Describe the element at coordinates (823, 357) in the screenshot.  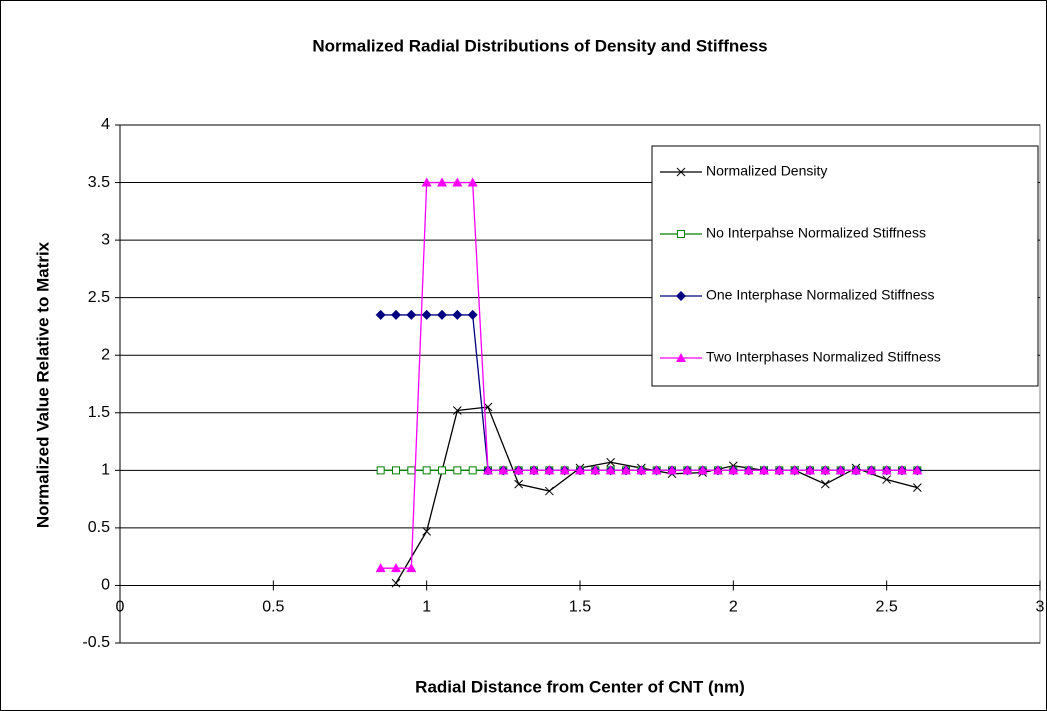
I see `legend-label: Two Interphases Normalized Stiffness` at that location.